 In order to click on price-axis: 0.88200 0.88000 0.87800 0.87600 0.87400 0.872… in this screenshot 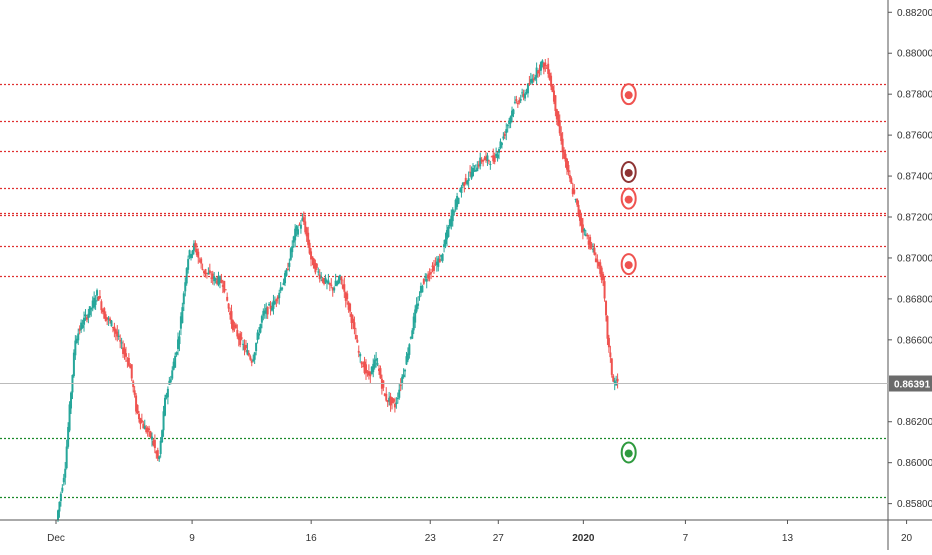, I will do `click(910, 259)`.